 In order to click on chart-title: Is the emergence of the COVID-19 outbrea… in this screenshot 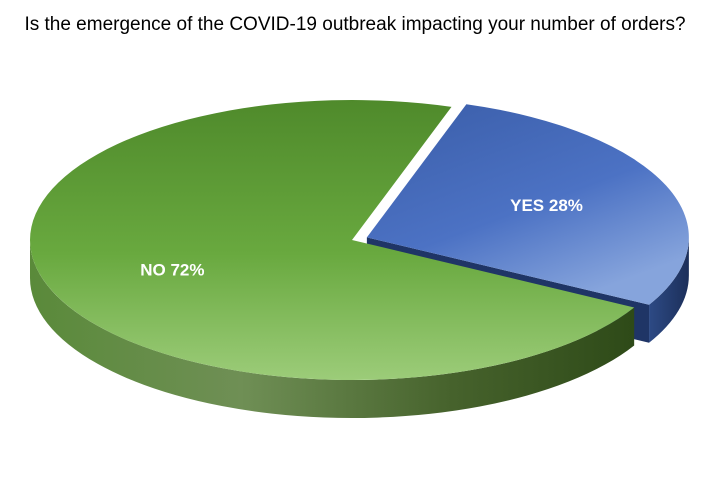, I will do `click(355, 24)`.